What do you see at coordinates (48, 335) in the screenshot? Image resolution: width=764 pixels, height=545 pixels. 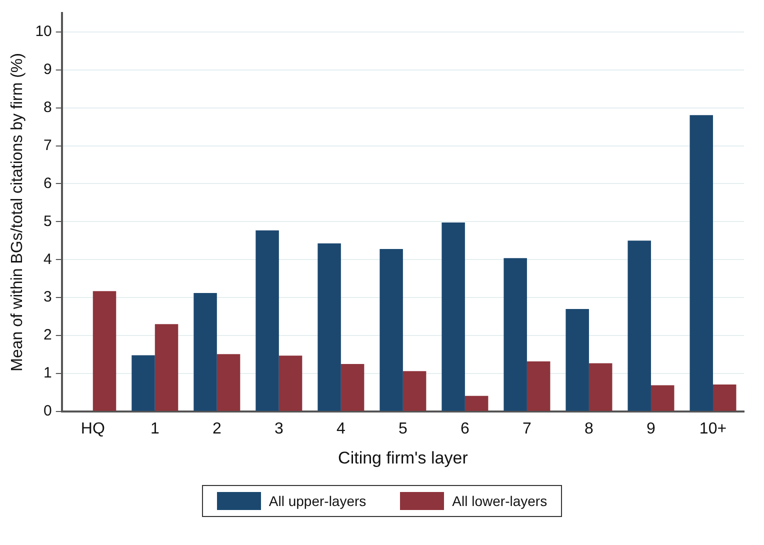 I see `y-tick-label: 2` at bounding box center [48, 335].